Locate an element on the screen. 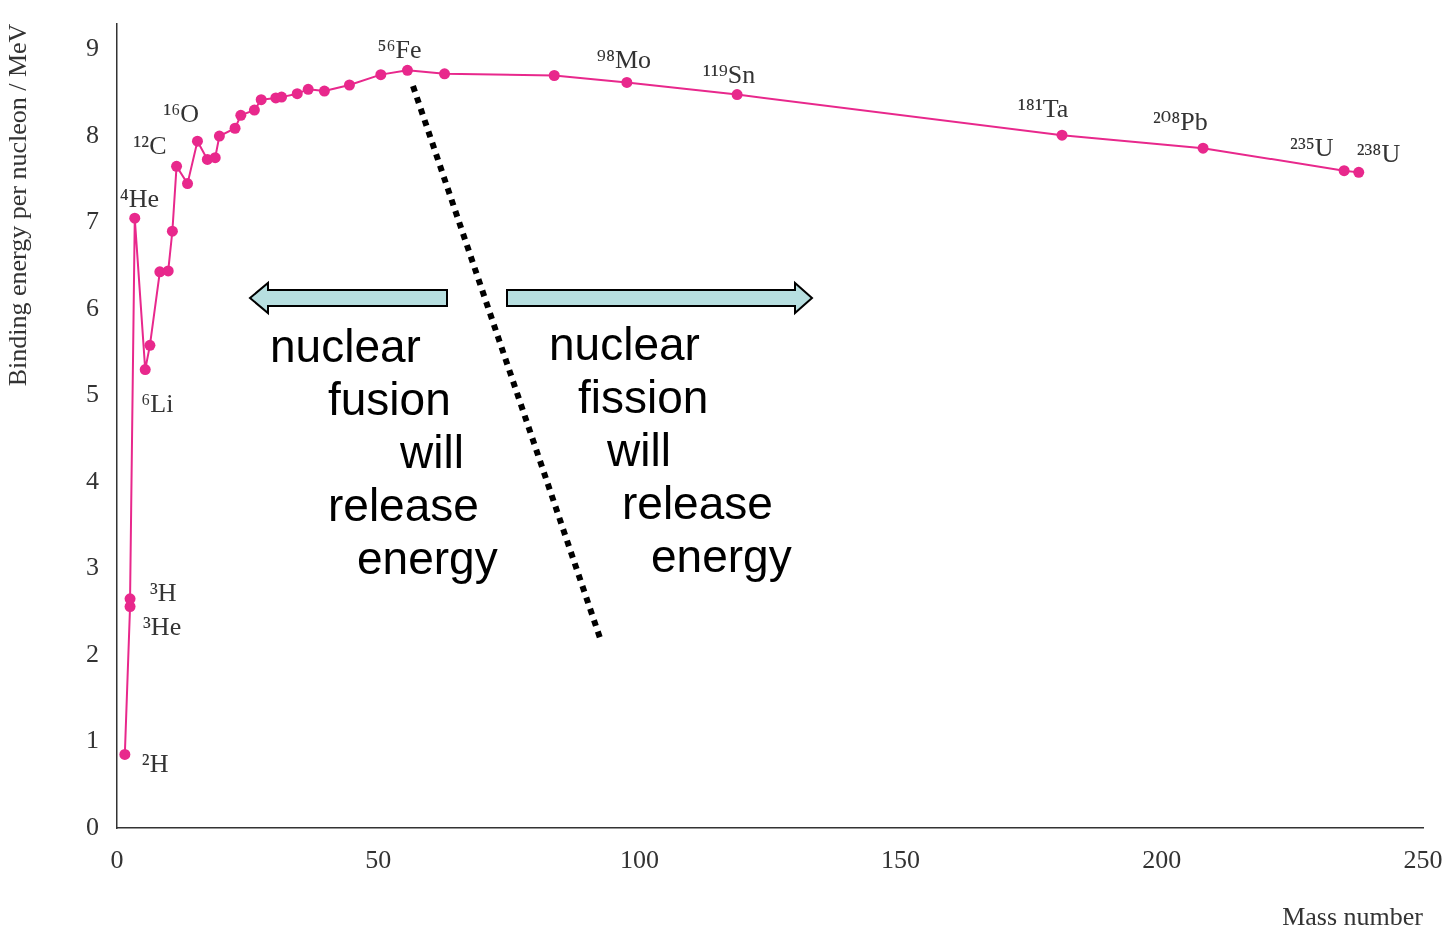 This screenshot has width=1451, height=934. annotation: ³He is located at coordinates (162, 626).